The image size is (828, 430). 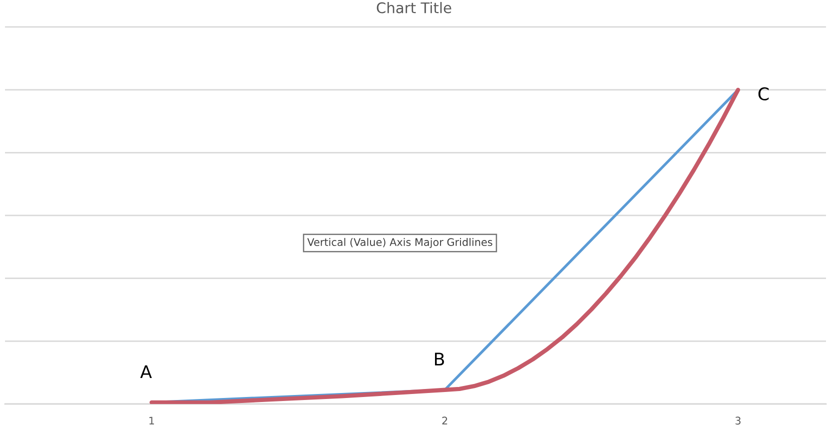 What do you see at coordinates (439, 359) in the screenshot?
I see `annotation: B` at bounding box center [439, 359].